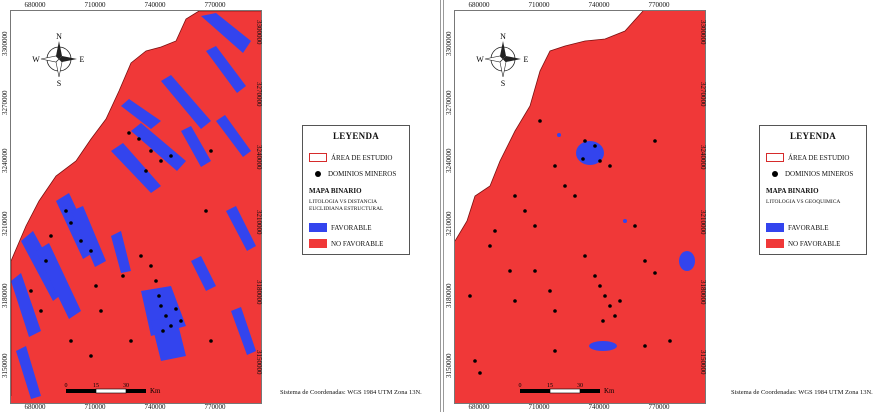  Describe the element at coordinates (5, 161) in the screenshot. I see `y-tick-left: 3240000` at that location.